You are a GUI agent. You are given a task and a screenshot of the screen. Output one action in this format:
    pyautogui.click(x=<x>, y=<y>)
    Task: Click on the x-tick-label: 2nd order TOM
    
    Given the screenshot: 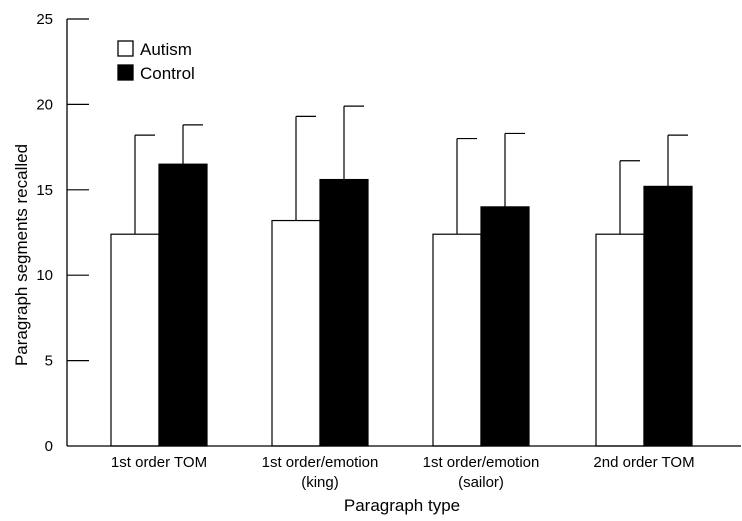 What is the action you would take?
    pyautogui.click(x=643, y=462)
    